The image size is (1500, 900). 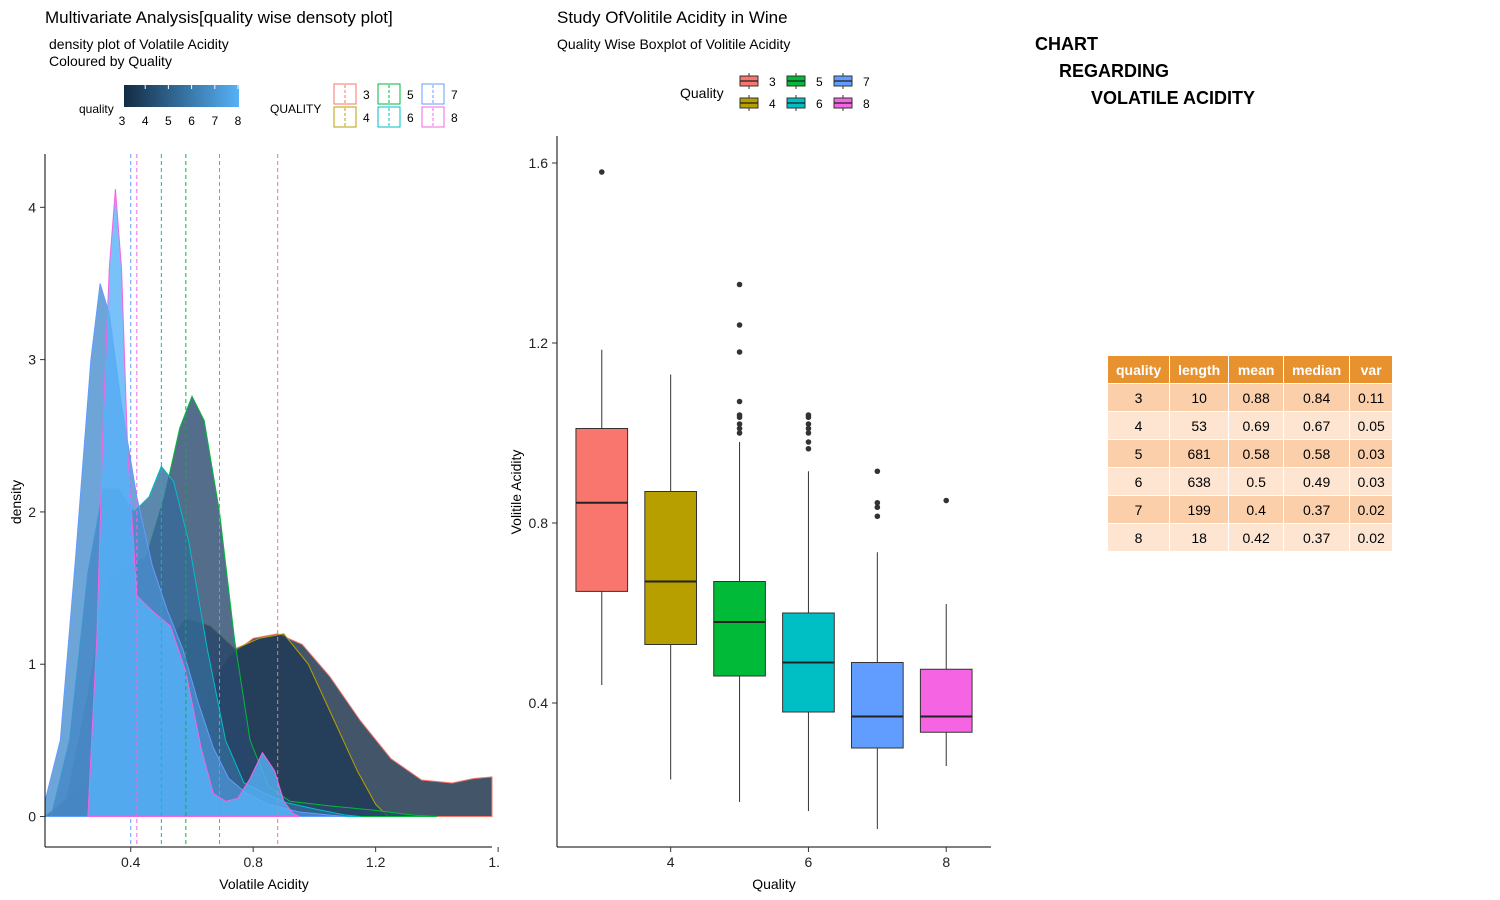 I want to click on table-cell-quality: 6, so click(x=1139, y=481).